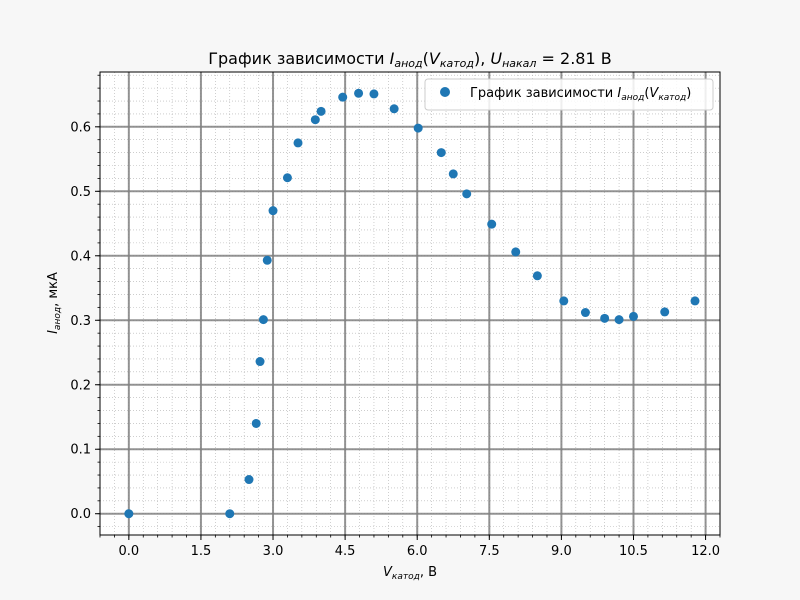 The height and width of the screenshot is (600, 800). I want to click on x-tick-label: 1.5, so click(201, 551).